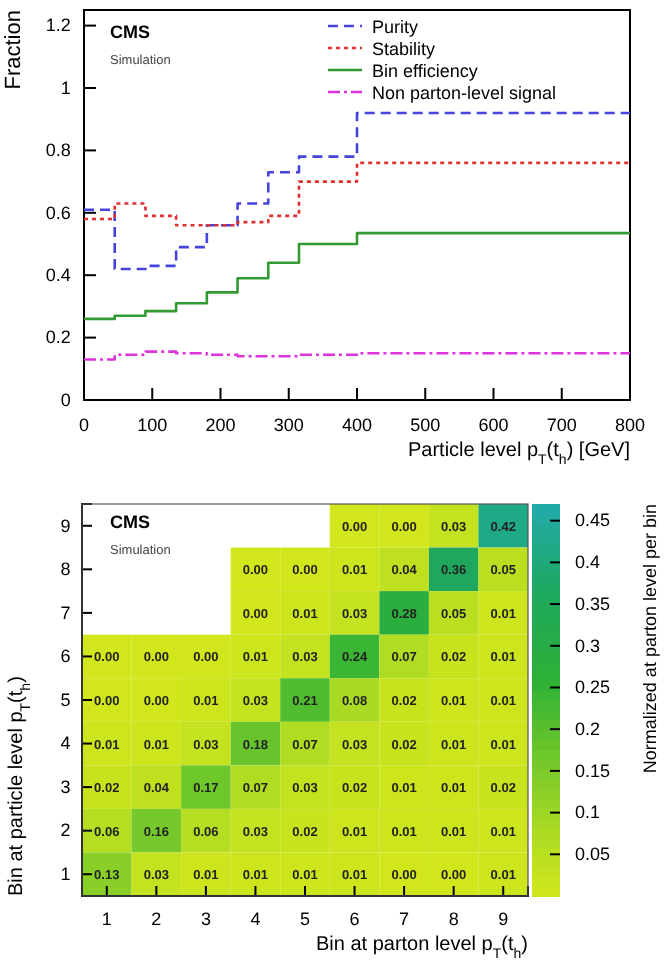 This screenshot has width=666, height=966. I want to click on x-tick-label: 3, so click(205, 919).